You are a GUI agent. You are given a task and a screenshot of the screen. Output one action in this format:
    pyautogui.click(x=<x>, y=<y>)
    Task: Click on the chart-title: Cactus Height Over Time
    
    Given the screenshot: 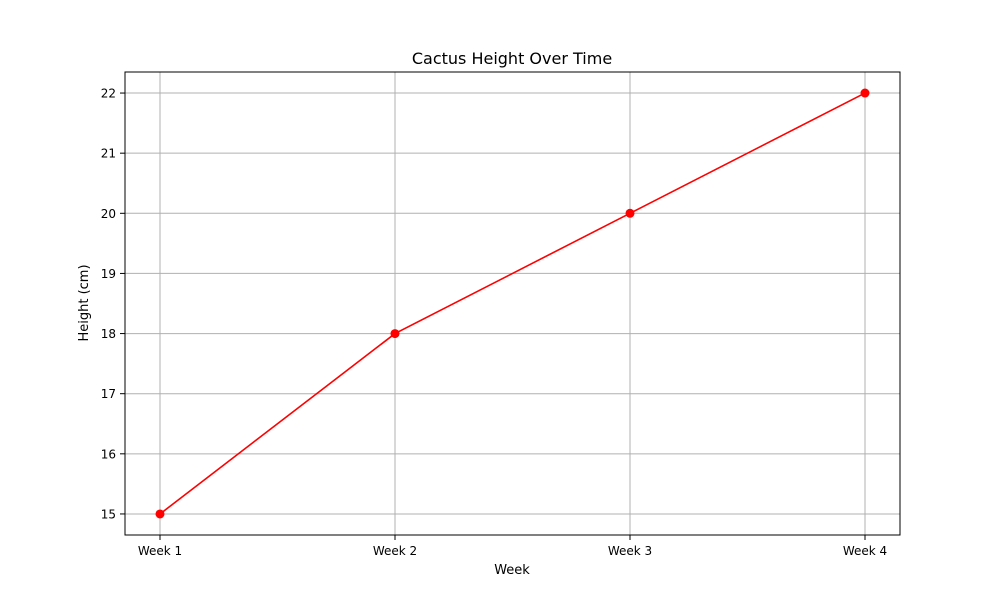 What is the action you would take?
    pyautogui.click(x=512, y=58)
    